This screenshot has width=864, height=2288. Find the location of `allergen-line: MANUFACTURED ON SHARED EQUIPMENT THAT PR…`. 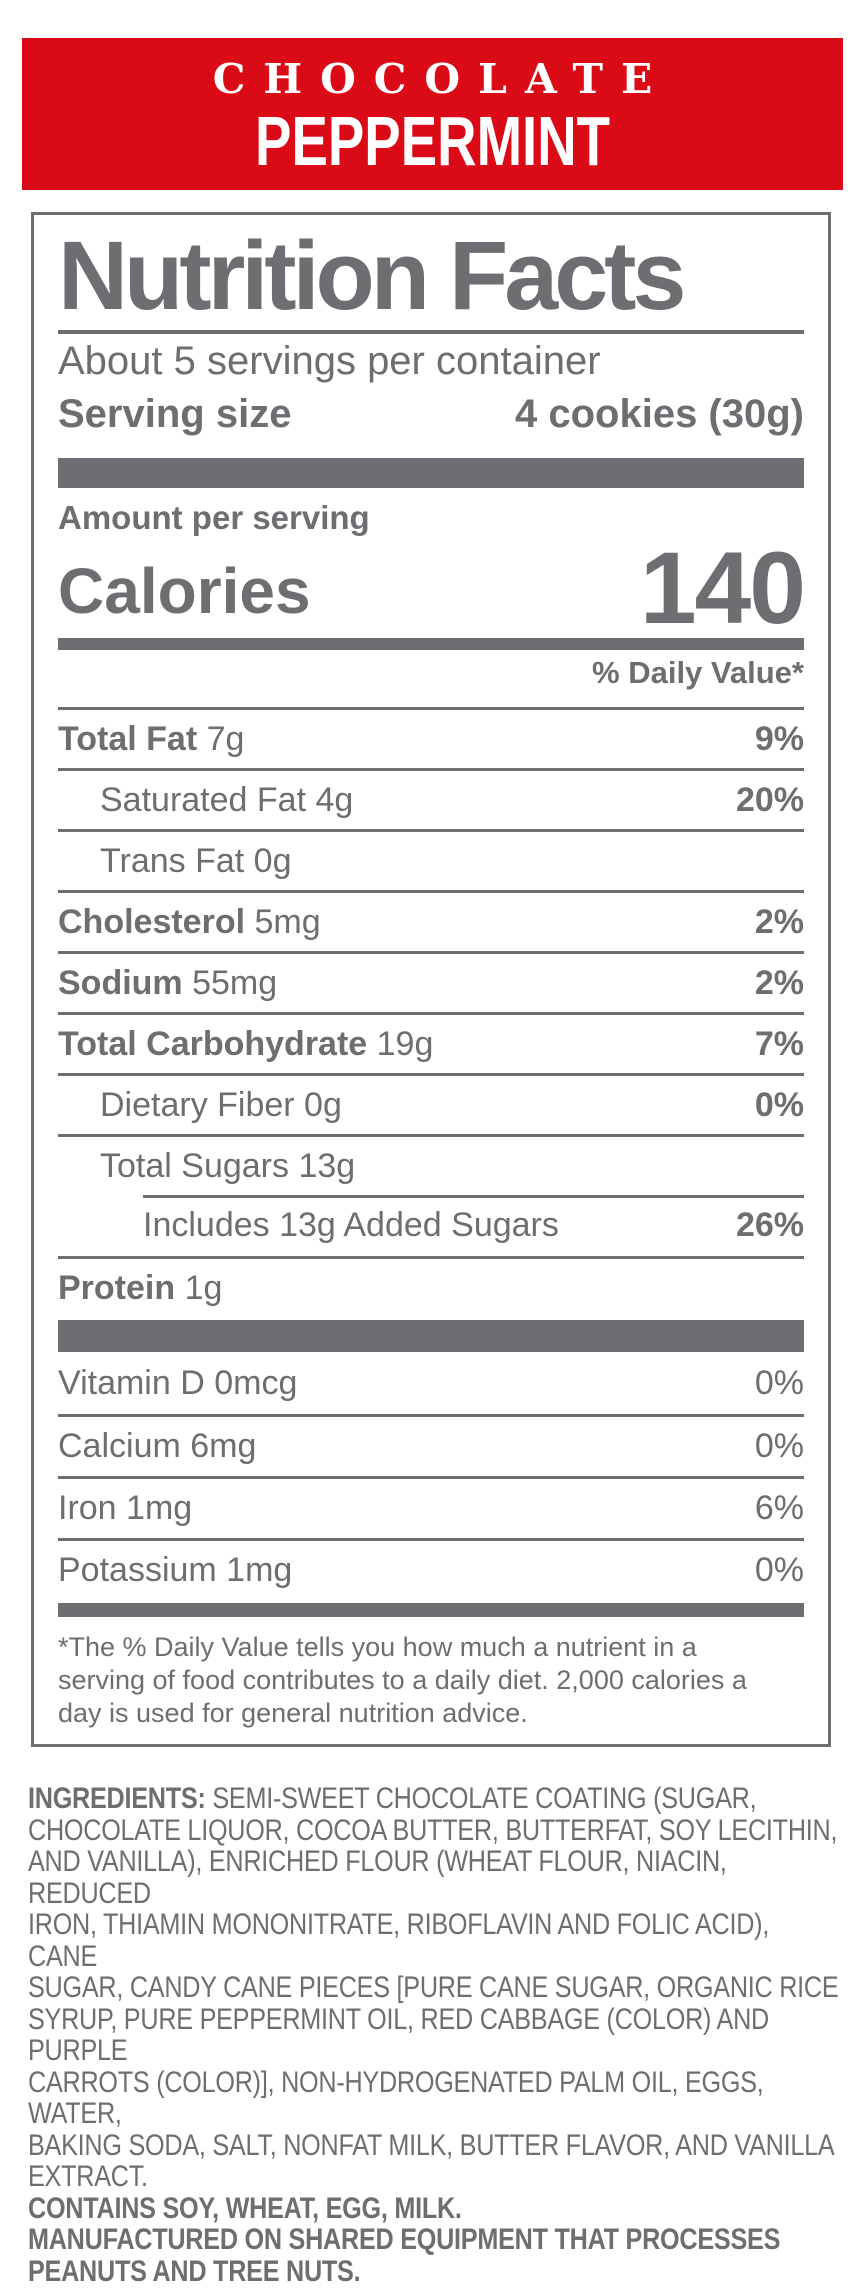

allergen-line: MANUFACTURED ON SHARED EQUIPMENT THAT PR… is located at coordinates (404, 2239).